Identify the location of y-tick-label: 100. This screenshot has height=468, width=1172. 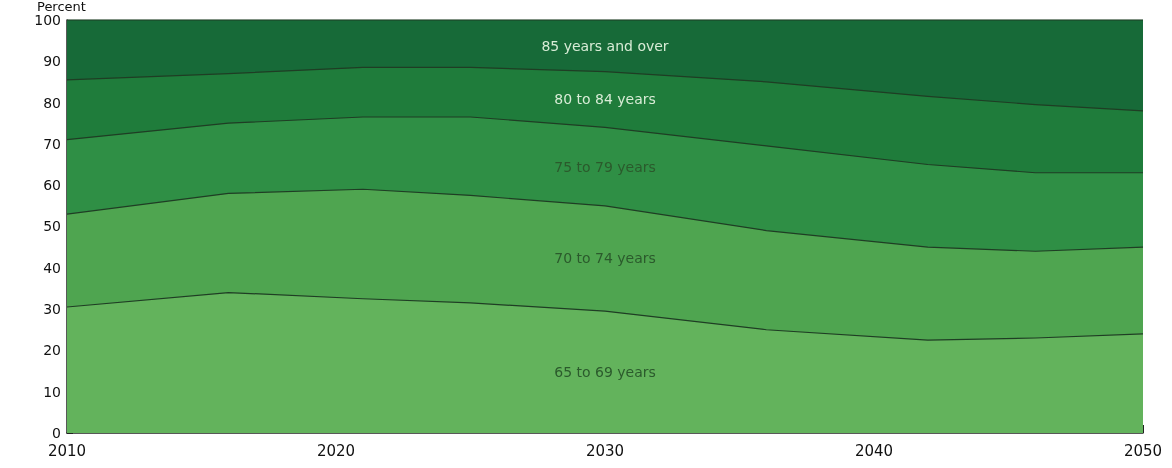
(47, 19).